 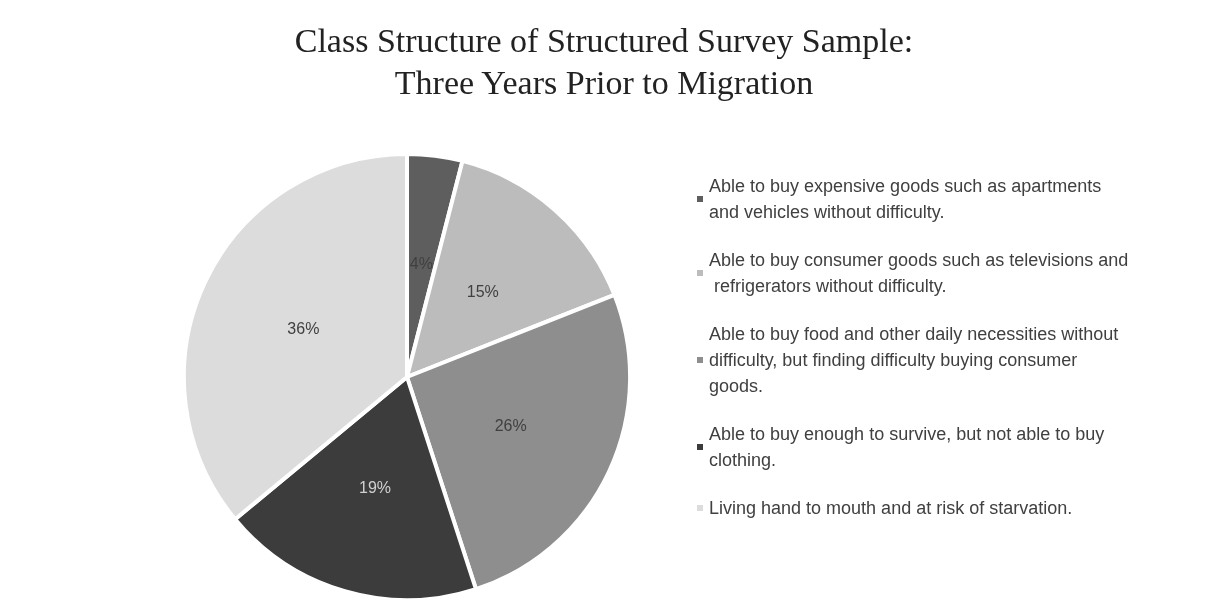 What do you see at coordinates (908, 199) in the screenshot?
I see `legend-label: Able to buy expensive goods such as apartments and vehicles without difficulty.` at bounding box center [908, 199].